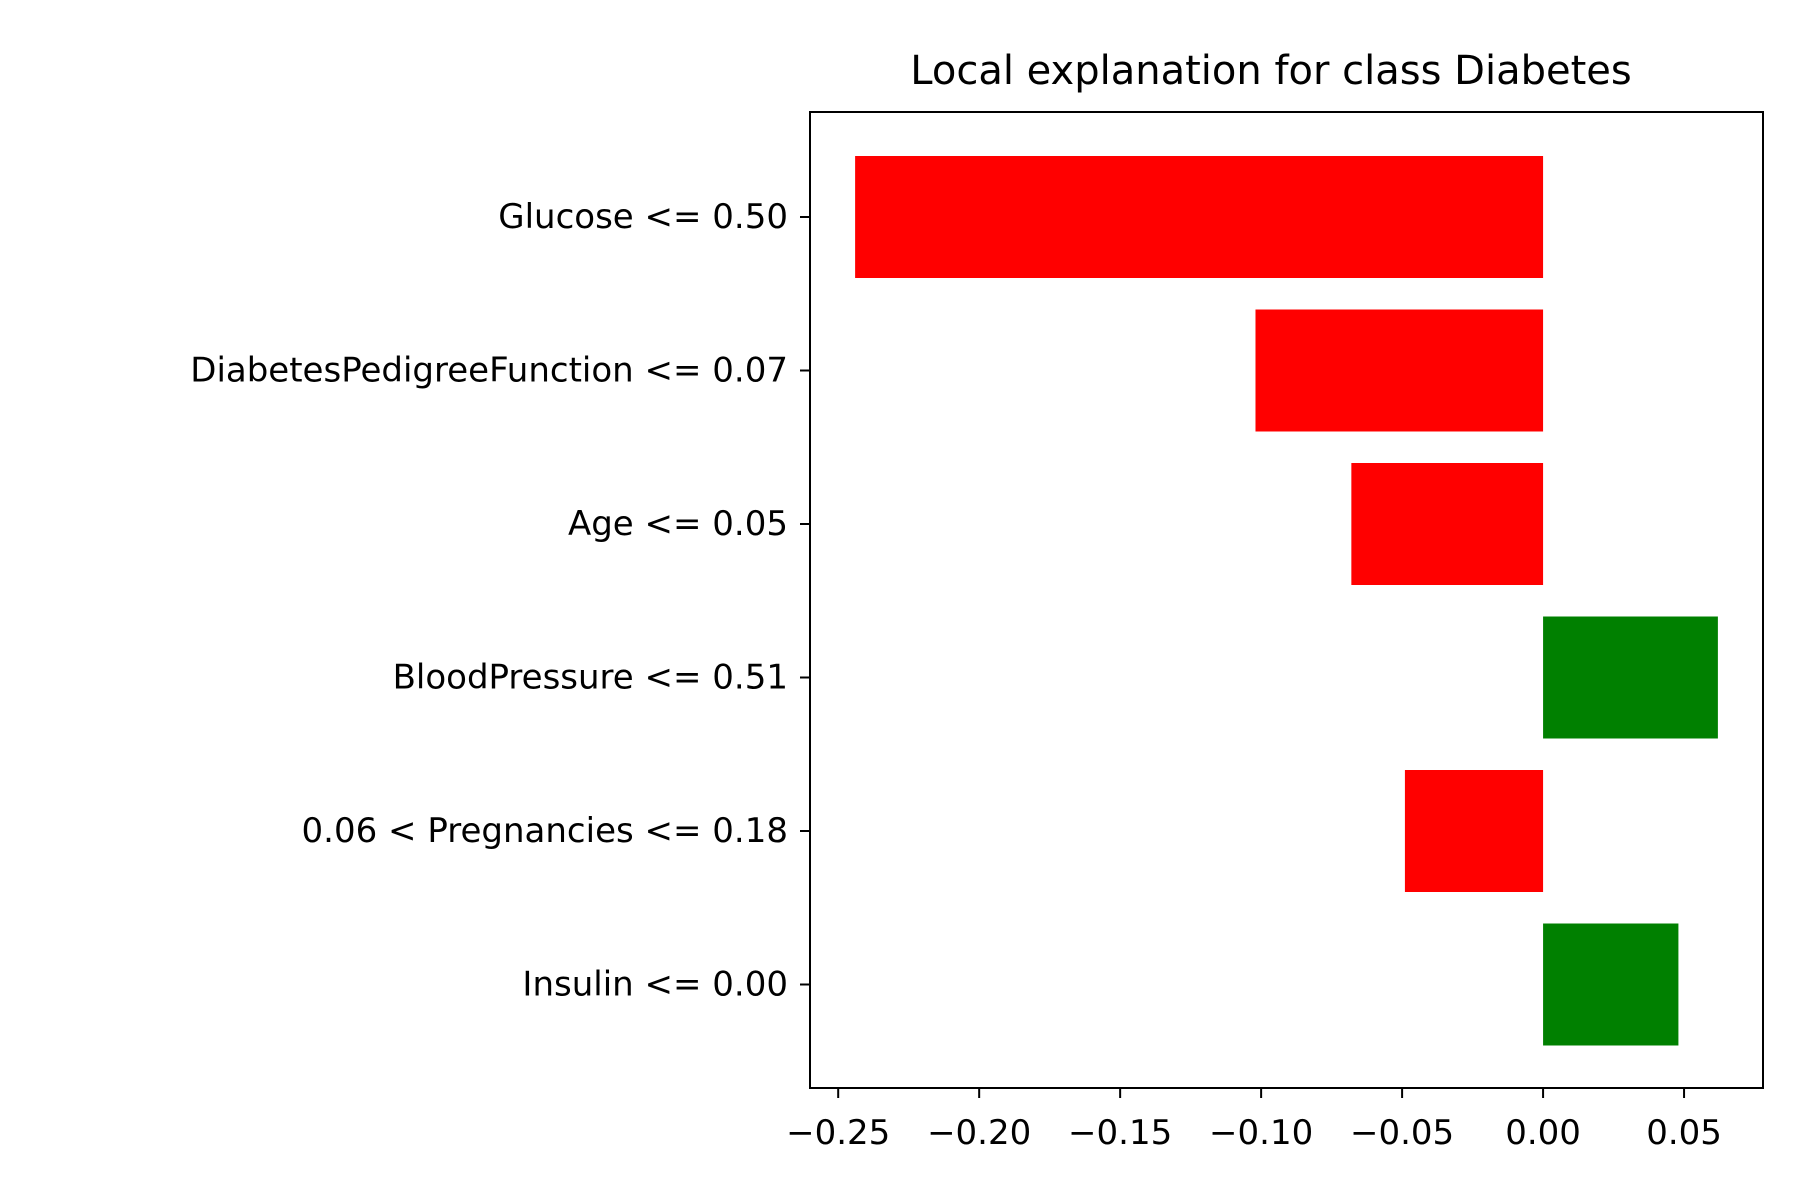 The image size is (1800, 1200). I want to click on y-tick-label: Glucose <= 0.50, so click(643, 217).